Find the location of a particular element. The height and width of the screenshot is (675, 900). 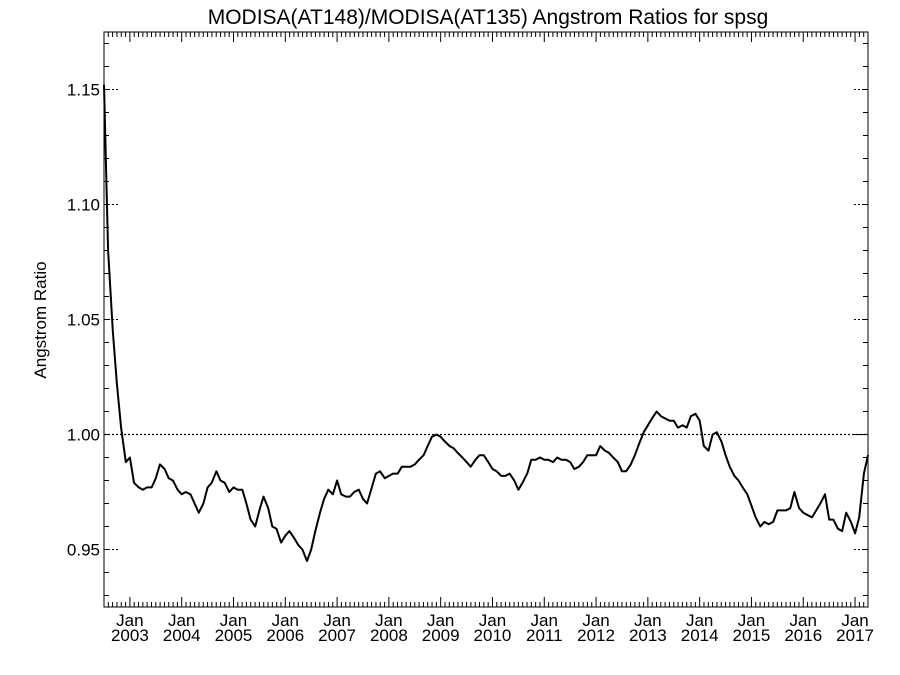

y-tick-label: 1.15 is located at coordinates (83, 90).